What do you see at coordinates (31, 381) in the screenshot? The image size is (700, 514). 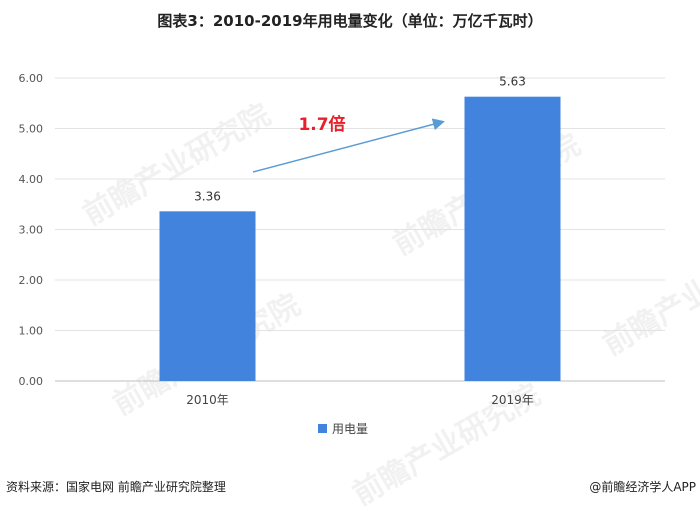 I see `y-tick-label: 0.00` at bounding box center [31, 381].